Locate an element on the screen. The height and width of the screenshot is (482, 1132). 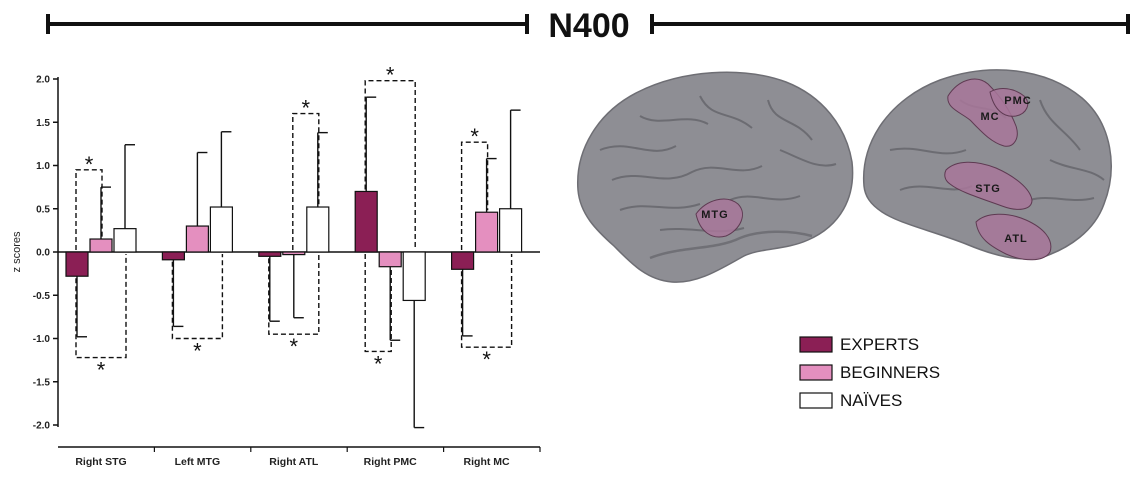
y-tick-label: 0.5 is located at coordinates (43, 209).